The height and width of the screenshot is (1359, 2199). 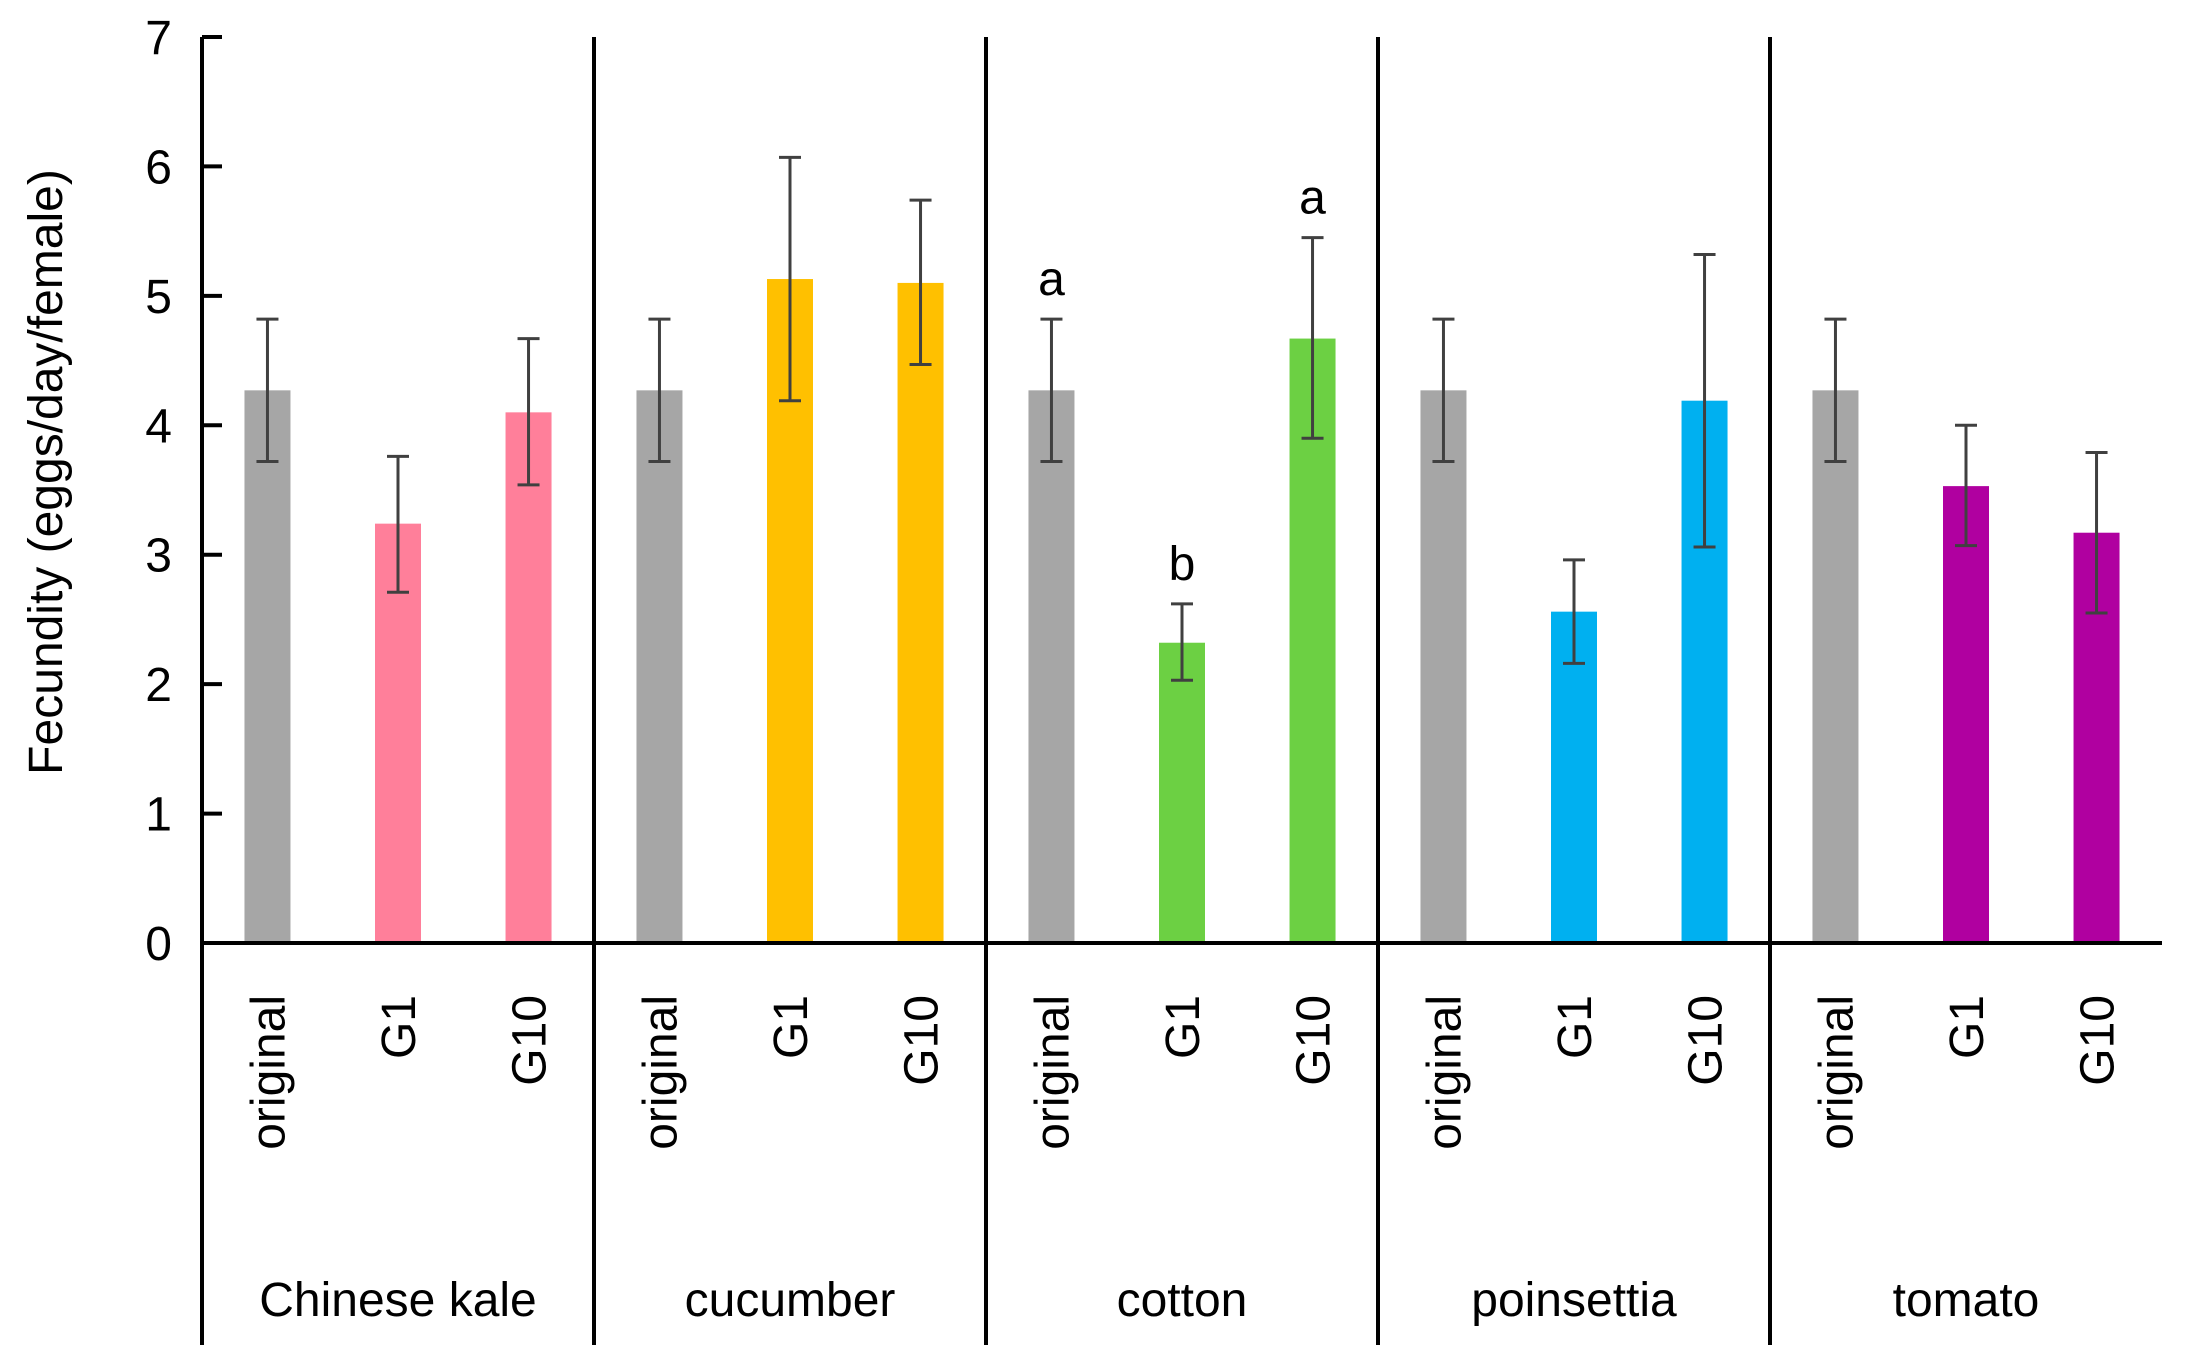 I want to click on bar-chinese-kale-original, so click(x=267, y=667).